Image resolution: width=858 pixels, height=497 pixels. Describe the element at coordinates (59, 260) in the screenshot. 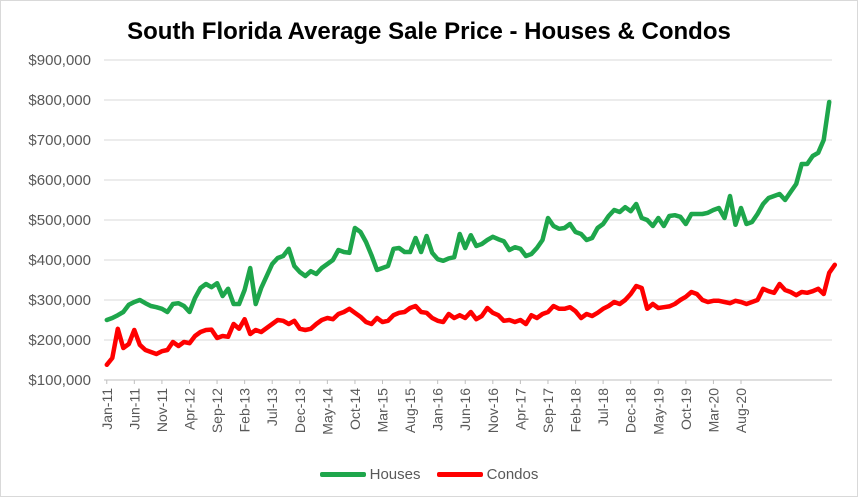

I see `y-tick-label: $400,000` at that location.